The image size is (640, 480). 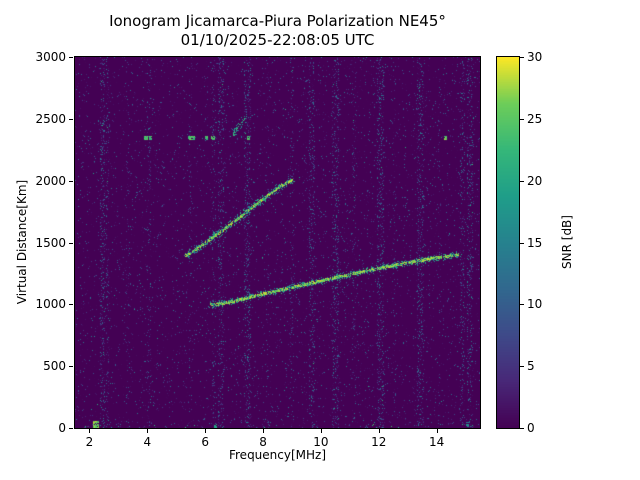 I want to click on colorbar-tick-label: 5, so click(x=531, y=366).